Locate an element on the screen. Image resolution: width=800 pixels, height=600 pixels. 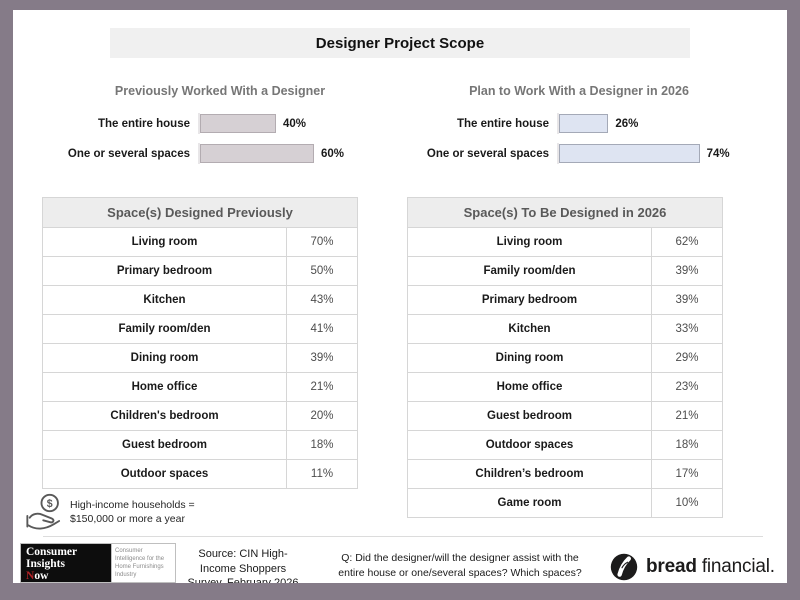
table-cell-percent: 33% is located at coordinates (686, 329).